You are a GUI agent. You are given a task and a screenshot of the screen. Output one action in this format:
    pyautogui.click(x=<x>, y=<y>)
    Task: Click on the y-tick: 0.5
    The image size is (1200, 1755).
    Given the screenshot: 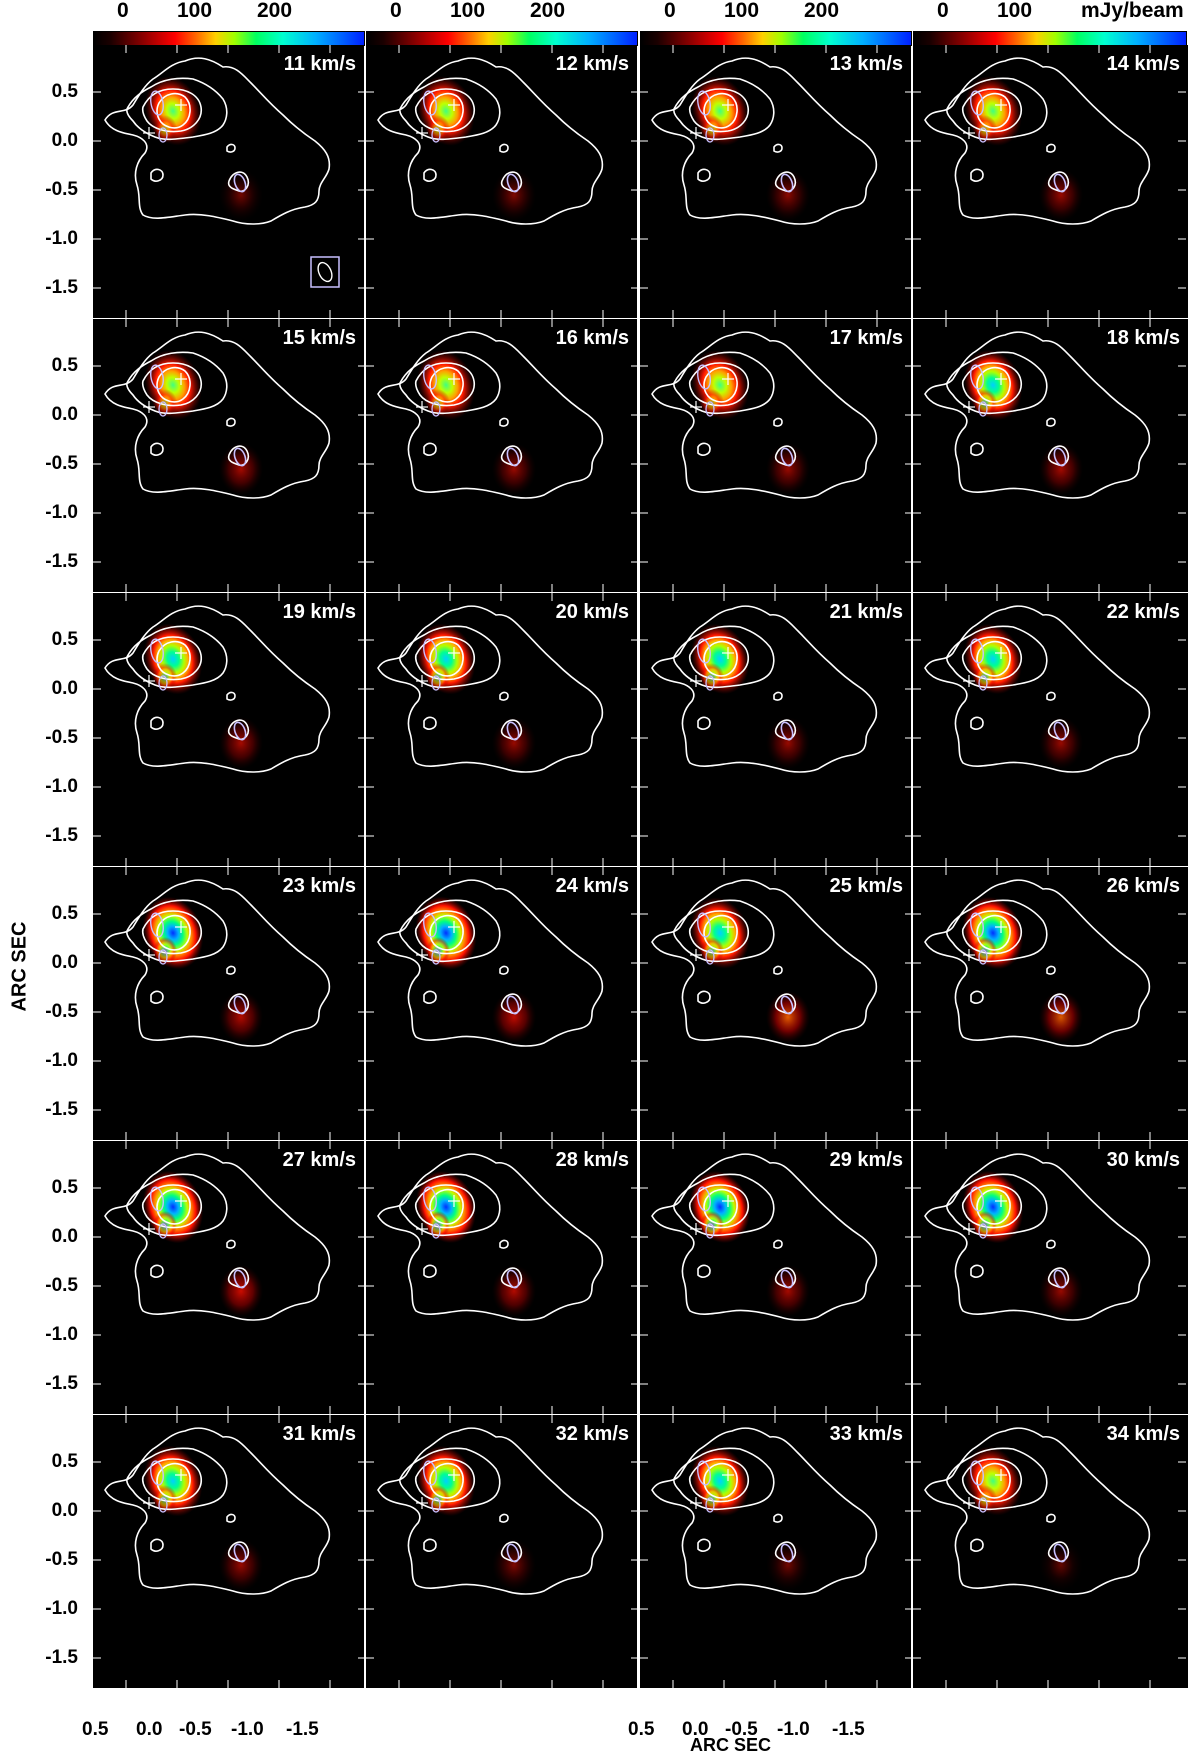 What is the action you would take?
    pyautogui.click(x=64, y=1461)
    